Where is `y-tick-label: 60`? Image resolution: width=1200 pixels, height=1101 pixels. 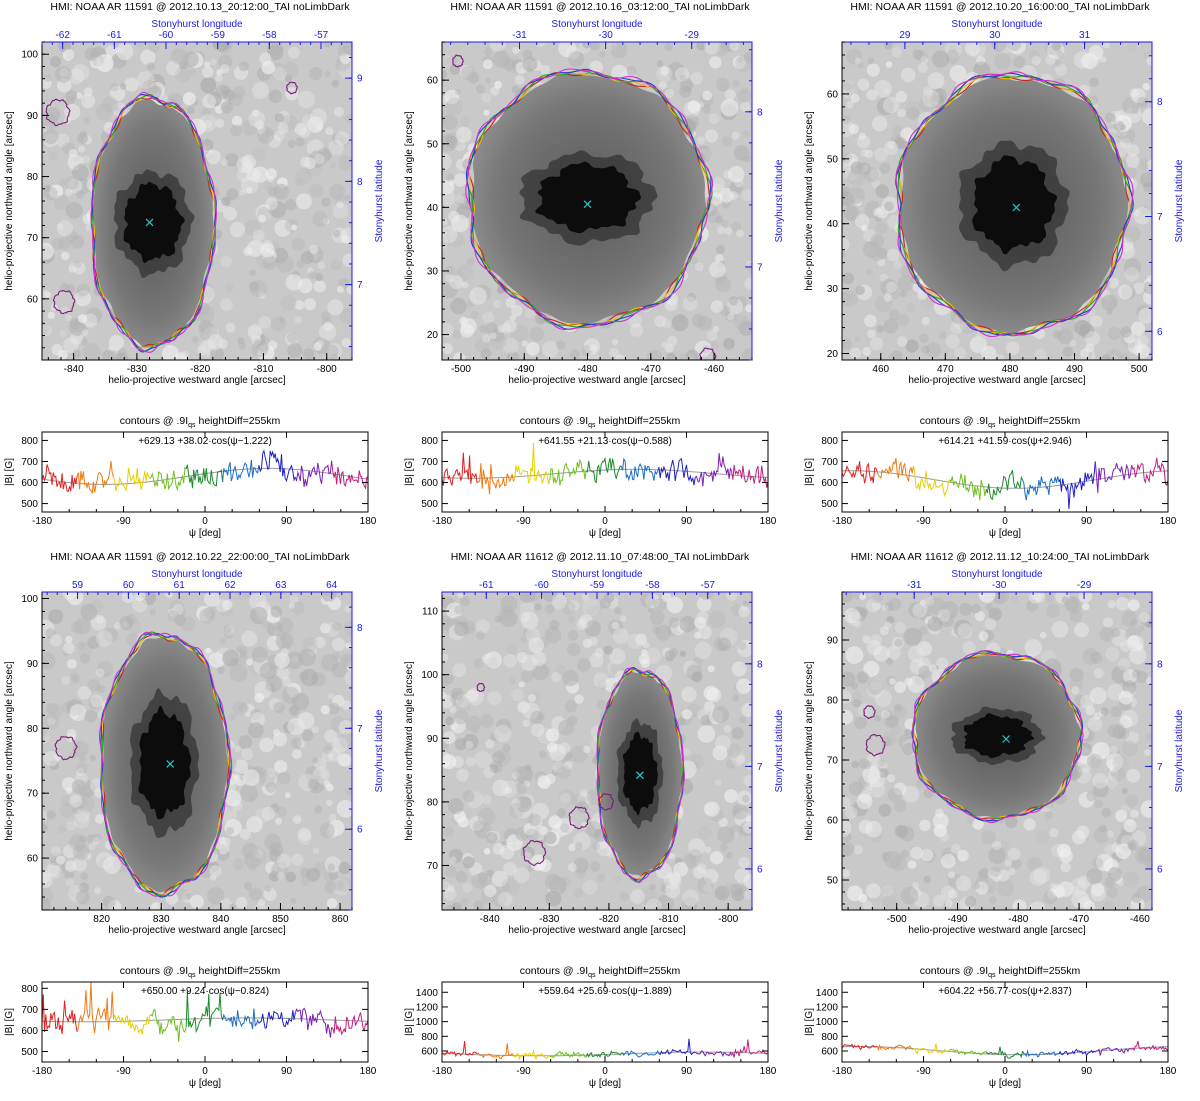
y-tick-label: 60 is located at coordinates (833, 94).